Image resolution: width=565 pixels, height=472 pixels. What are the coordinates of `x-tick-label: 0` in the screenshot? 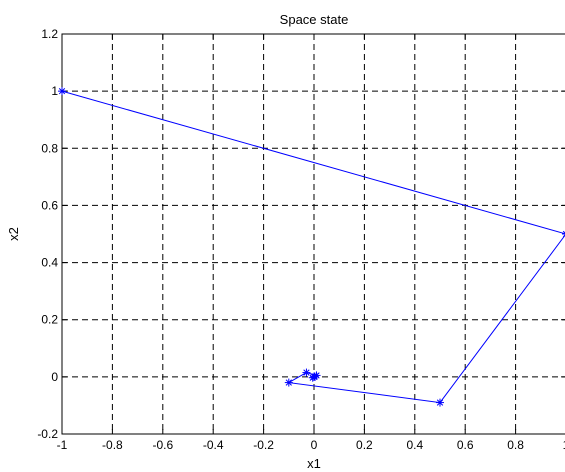 It's located at (314, 445).